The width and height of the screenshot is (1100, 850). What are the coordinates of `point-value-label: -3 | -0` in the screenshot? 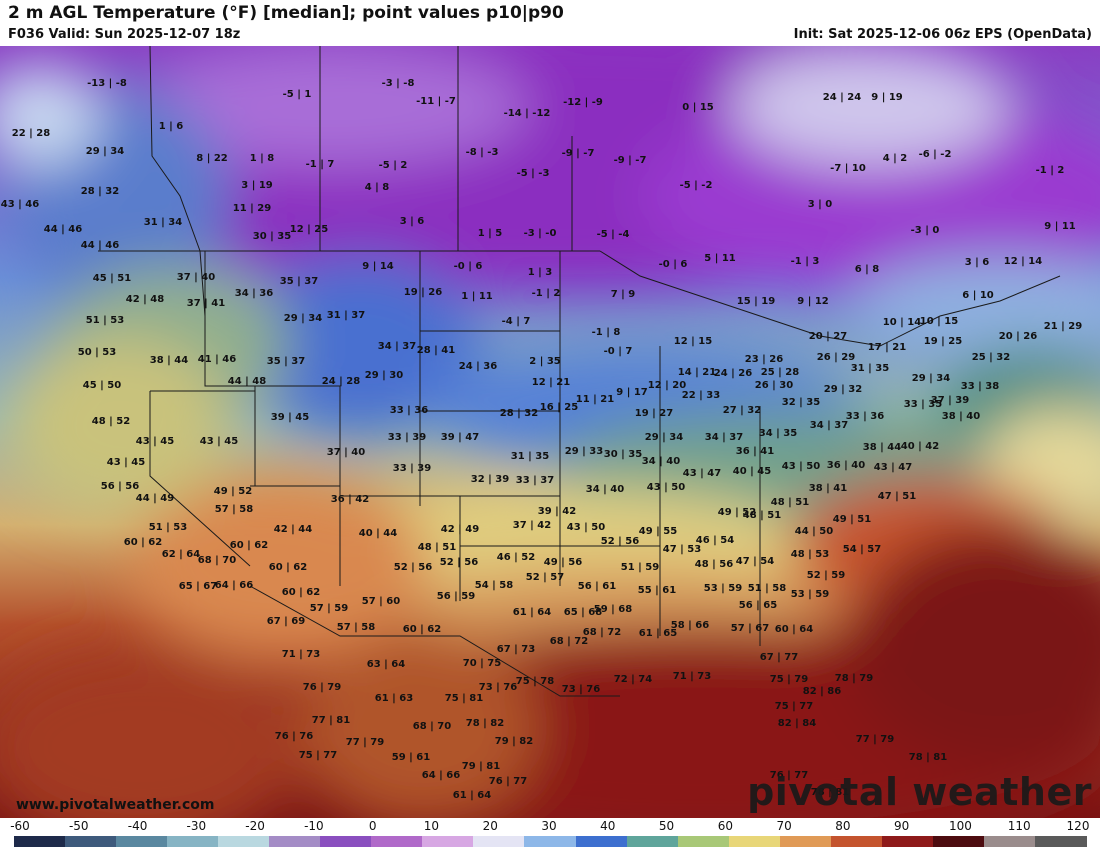 It's located at (540, 233).